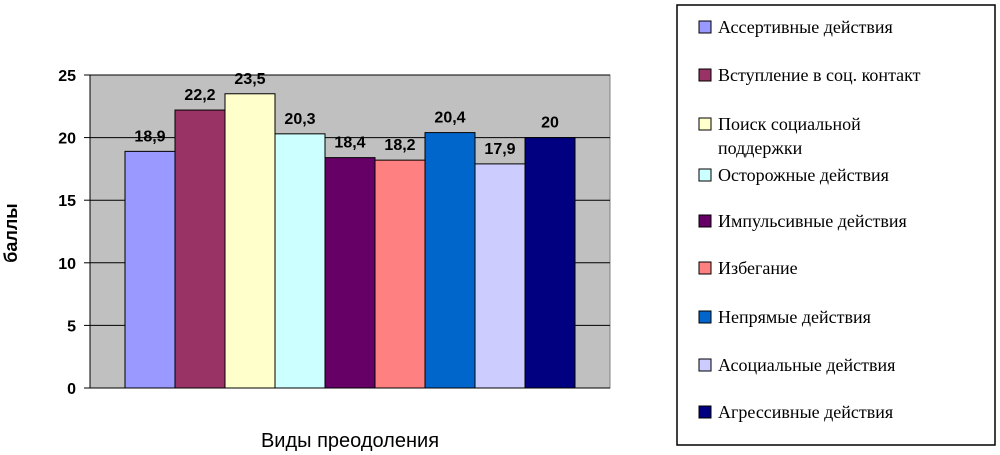  Describe the element at coordinates (349, 143) in the screenshot. I see `data-label: 18,4` at that location.